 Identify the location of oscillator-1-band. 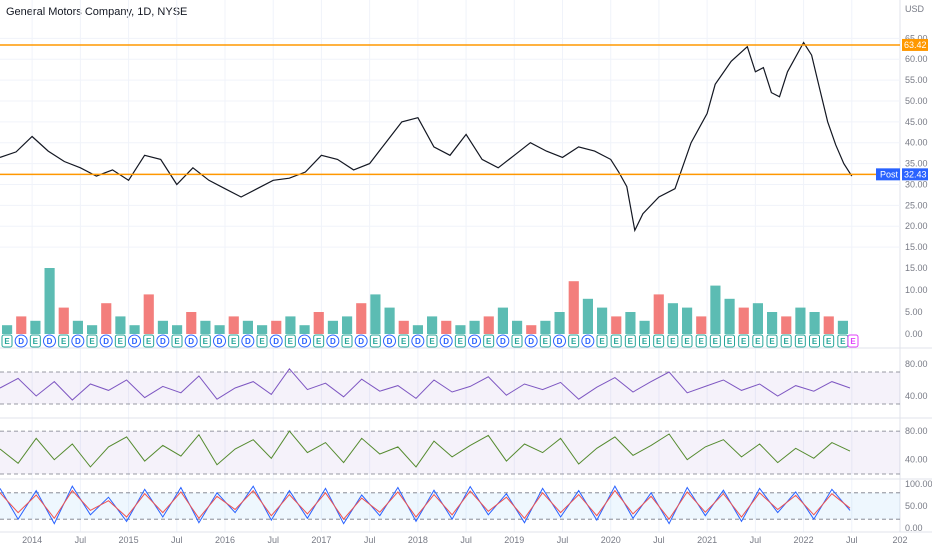
(450, 388).